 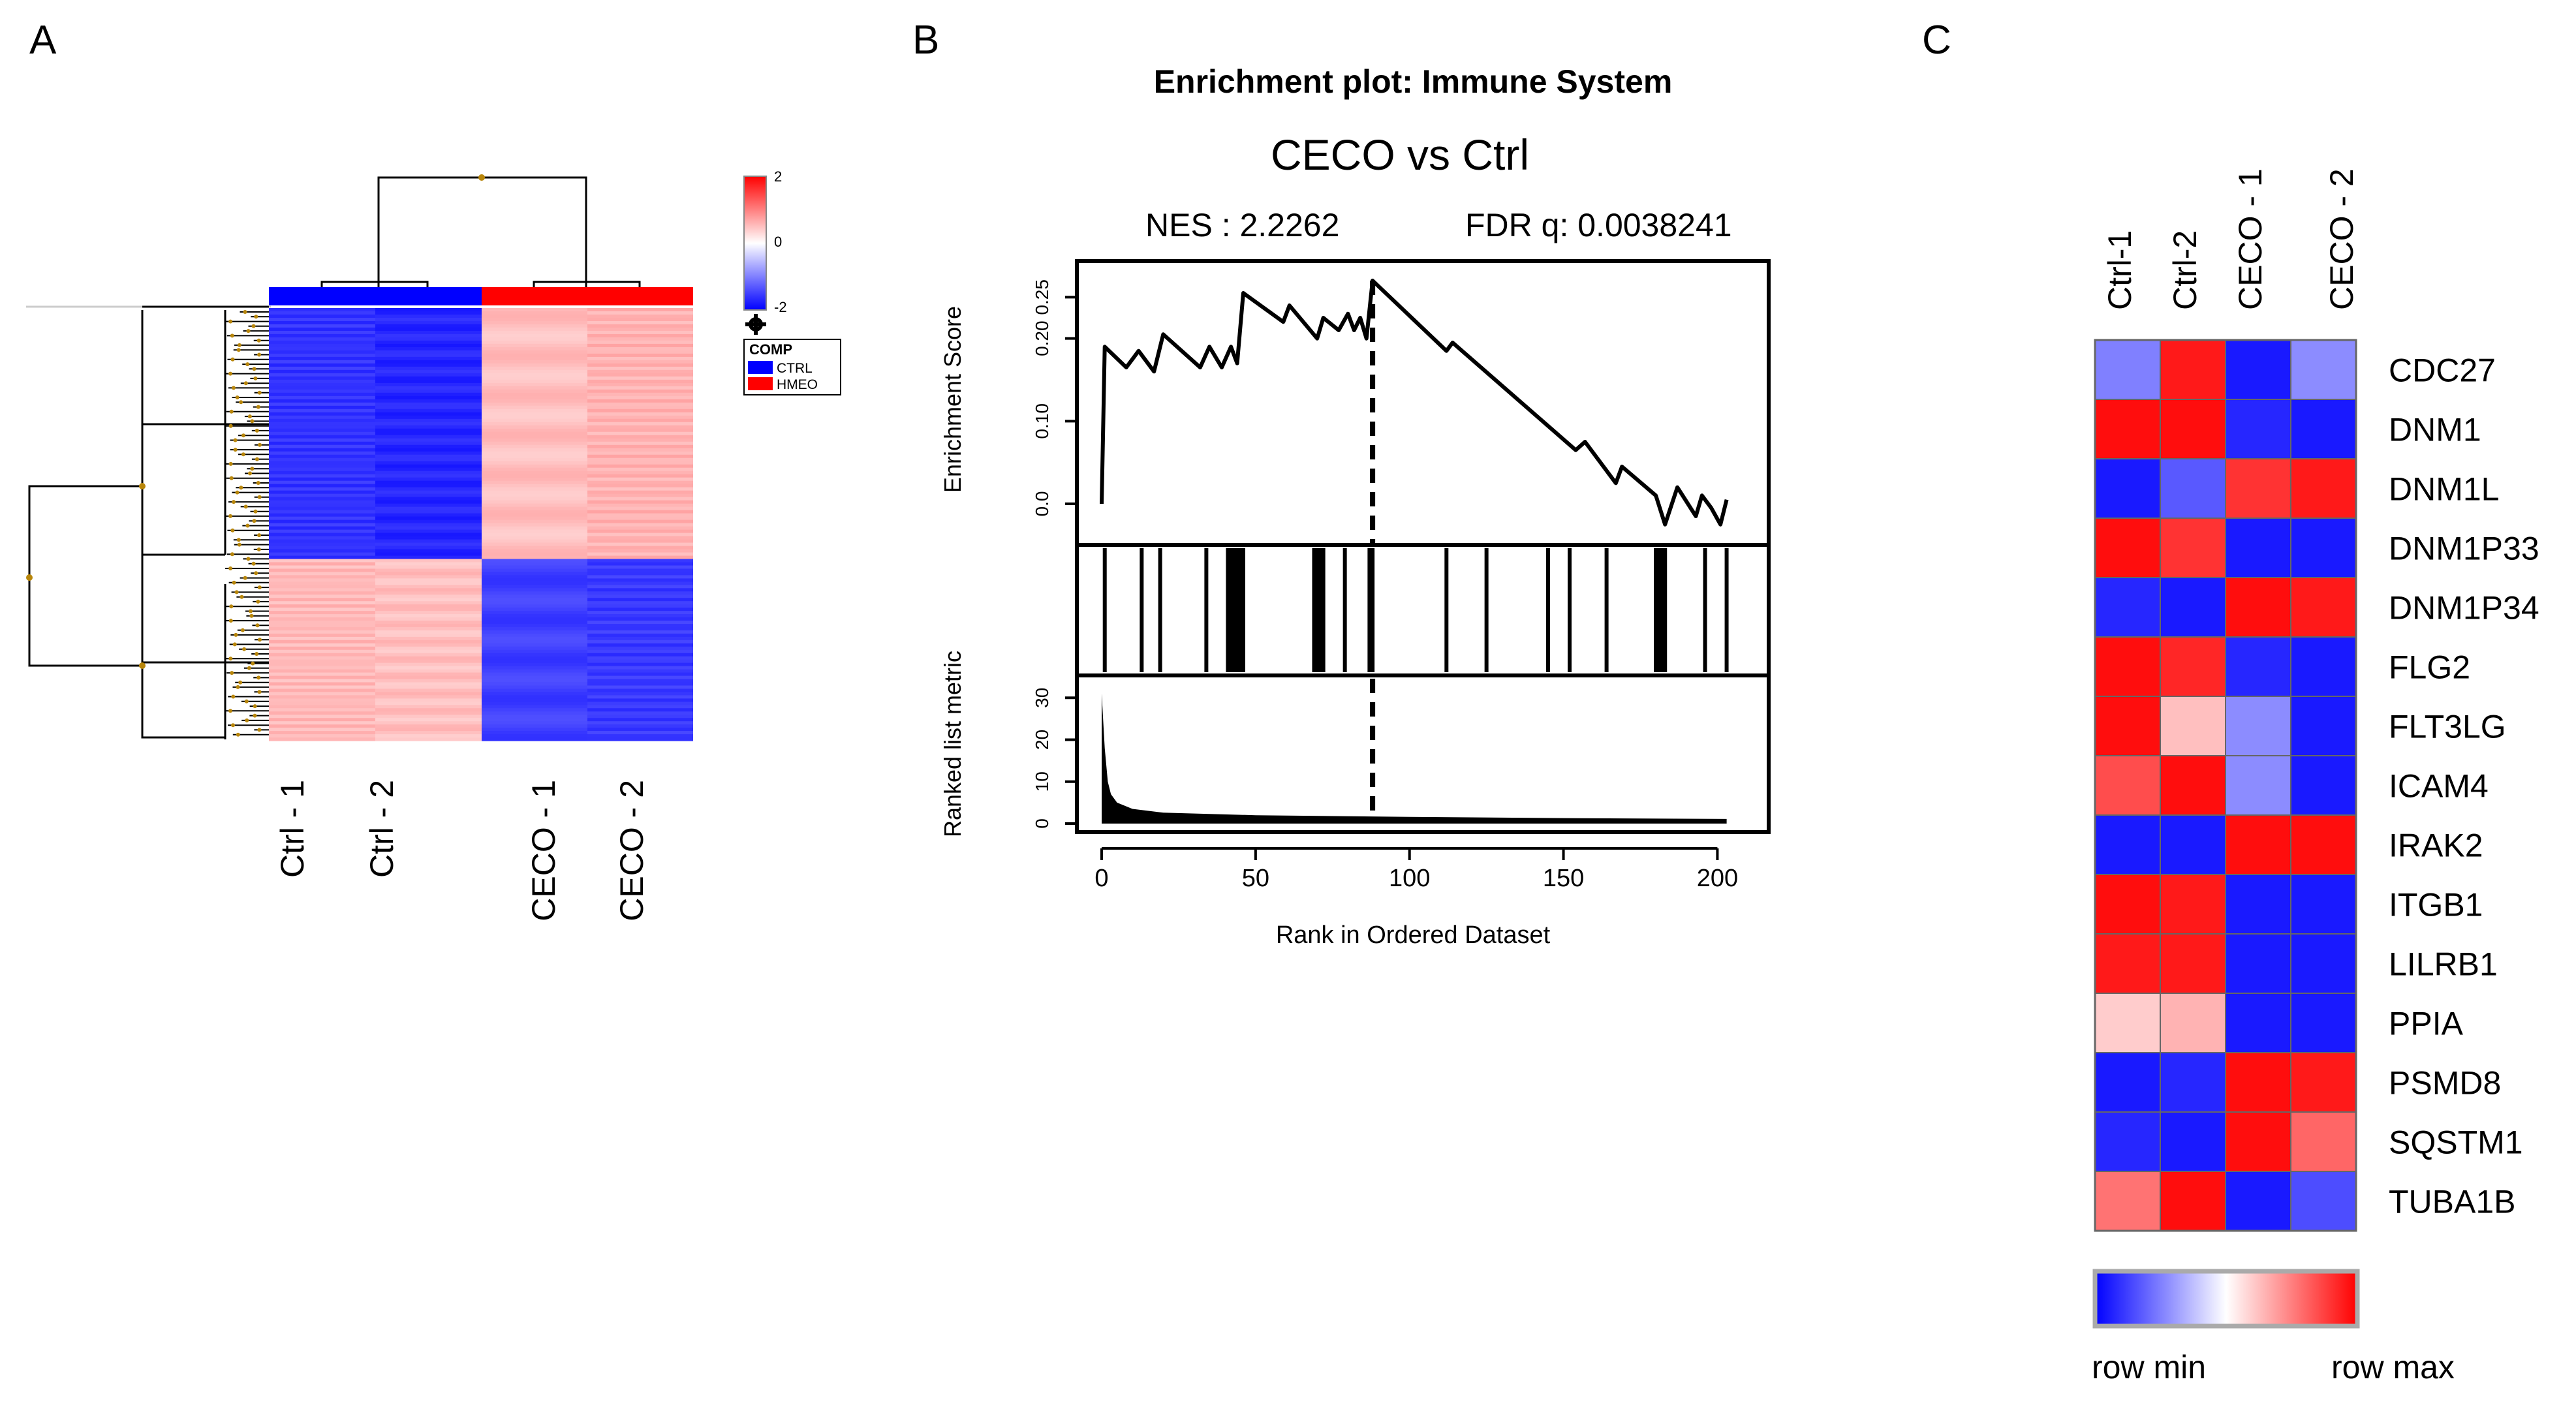 I want to click on heatmap-c-row-label: ITGB1, so click(x=2436, y=905).